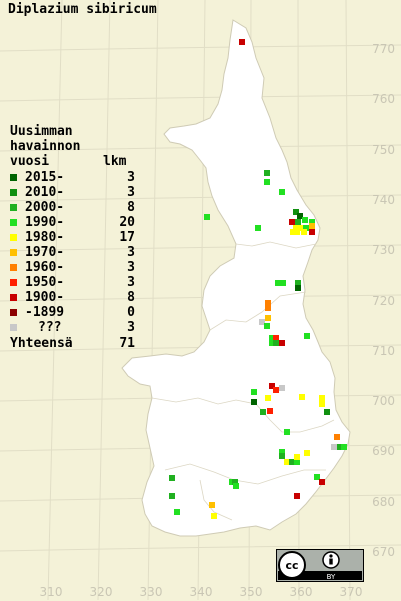 The height and width of the screenshot is (601, 401). I want to click on license-badge: cc BY, so click(320, 565).